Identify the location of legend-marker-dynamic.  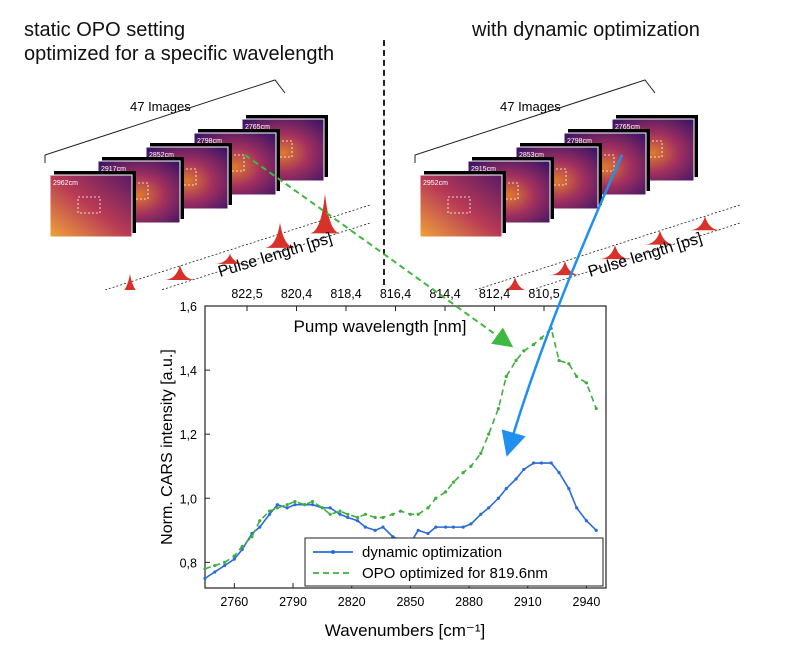
(333, 552).